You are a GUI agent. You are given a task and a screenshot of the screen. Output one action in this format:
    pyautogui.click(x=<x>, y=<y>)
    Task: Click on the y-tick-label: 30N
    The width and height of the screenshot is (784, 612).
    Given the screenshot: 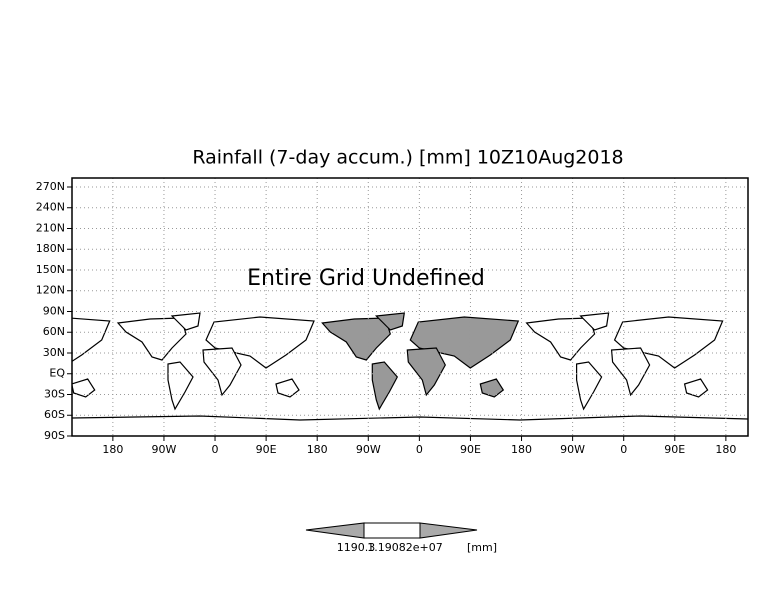 What is the action you would take?
    pyautogui.click(x=54, y=352)
    